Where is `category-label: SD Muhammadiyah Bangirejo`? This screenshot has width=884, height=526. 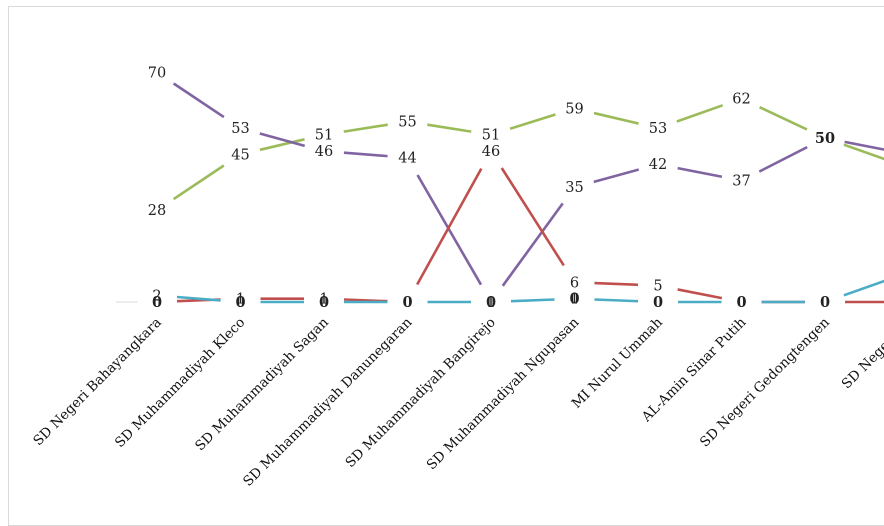
category-label: SD Muhammadiyah Bangirejo is located at coordinates (420, 393).